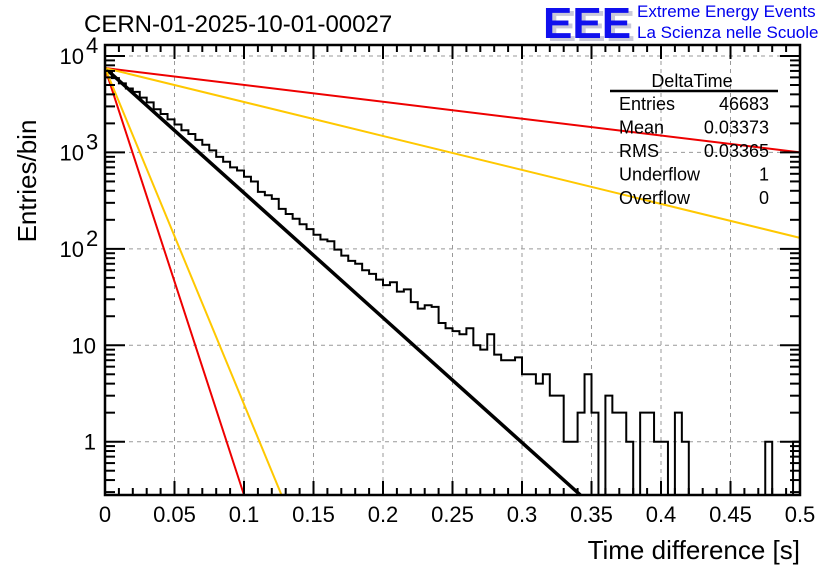  What do you see at coordinates (736, 151) in the screenshot?
I see `stats-value: 0.03365` at bounding box center [736, 151].